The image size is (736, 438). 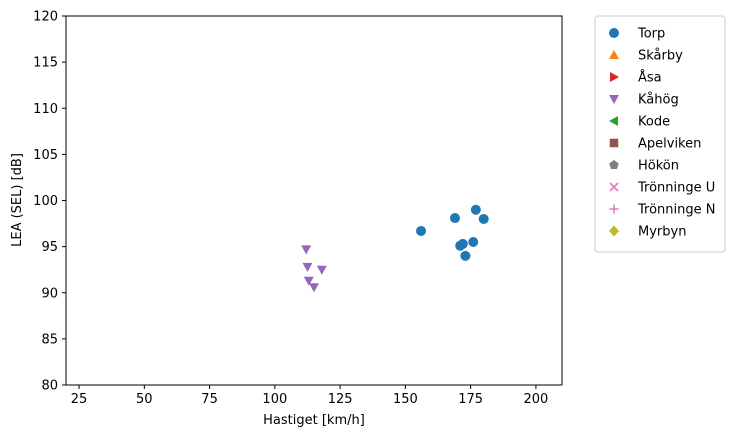 What do you see at coordinates (49, 339) in the screenshot?
I see `y-tick-label: 85` at bounding box center [49, 339].